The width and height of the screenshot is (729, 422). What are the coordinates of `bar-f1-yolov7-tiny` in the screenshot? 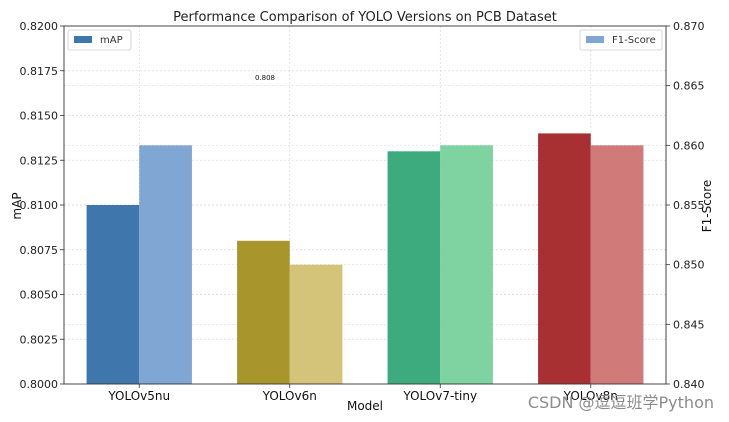 It's located at (466, 264).